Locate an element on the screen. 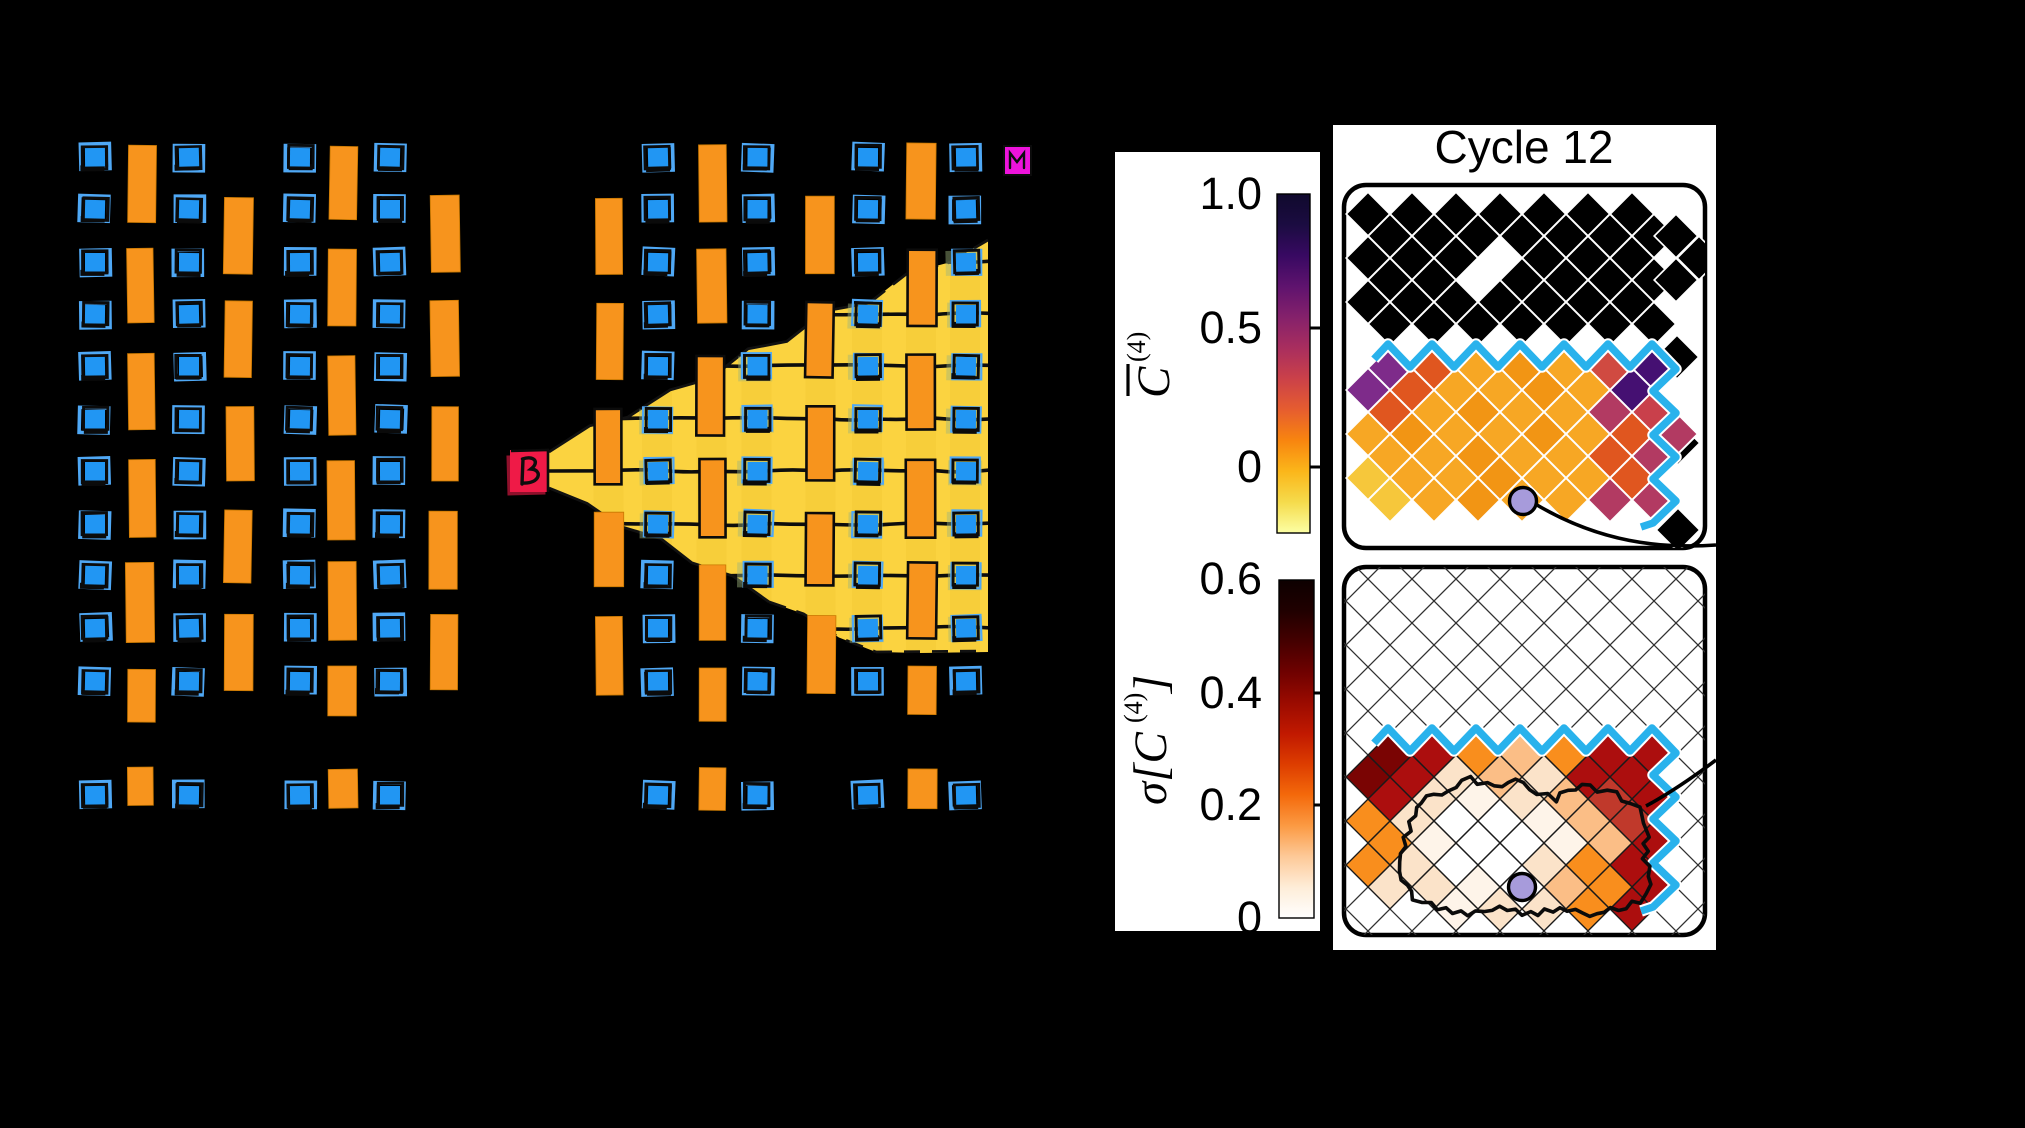 This screenshot has height=1128, width=2025. svg-text: 1.0 is located at coordinates (1230, 193).